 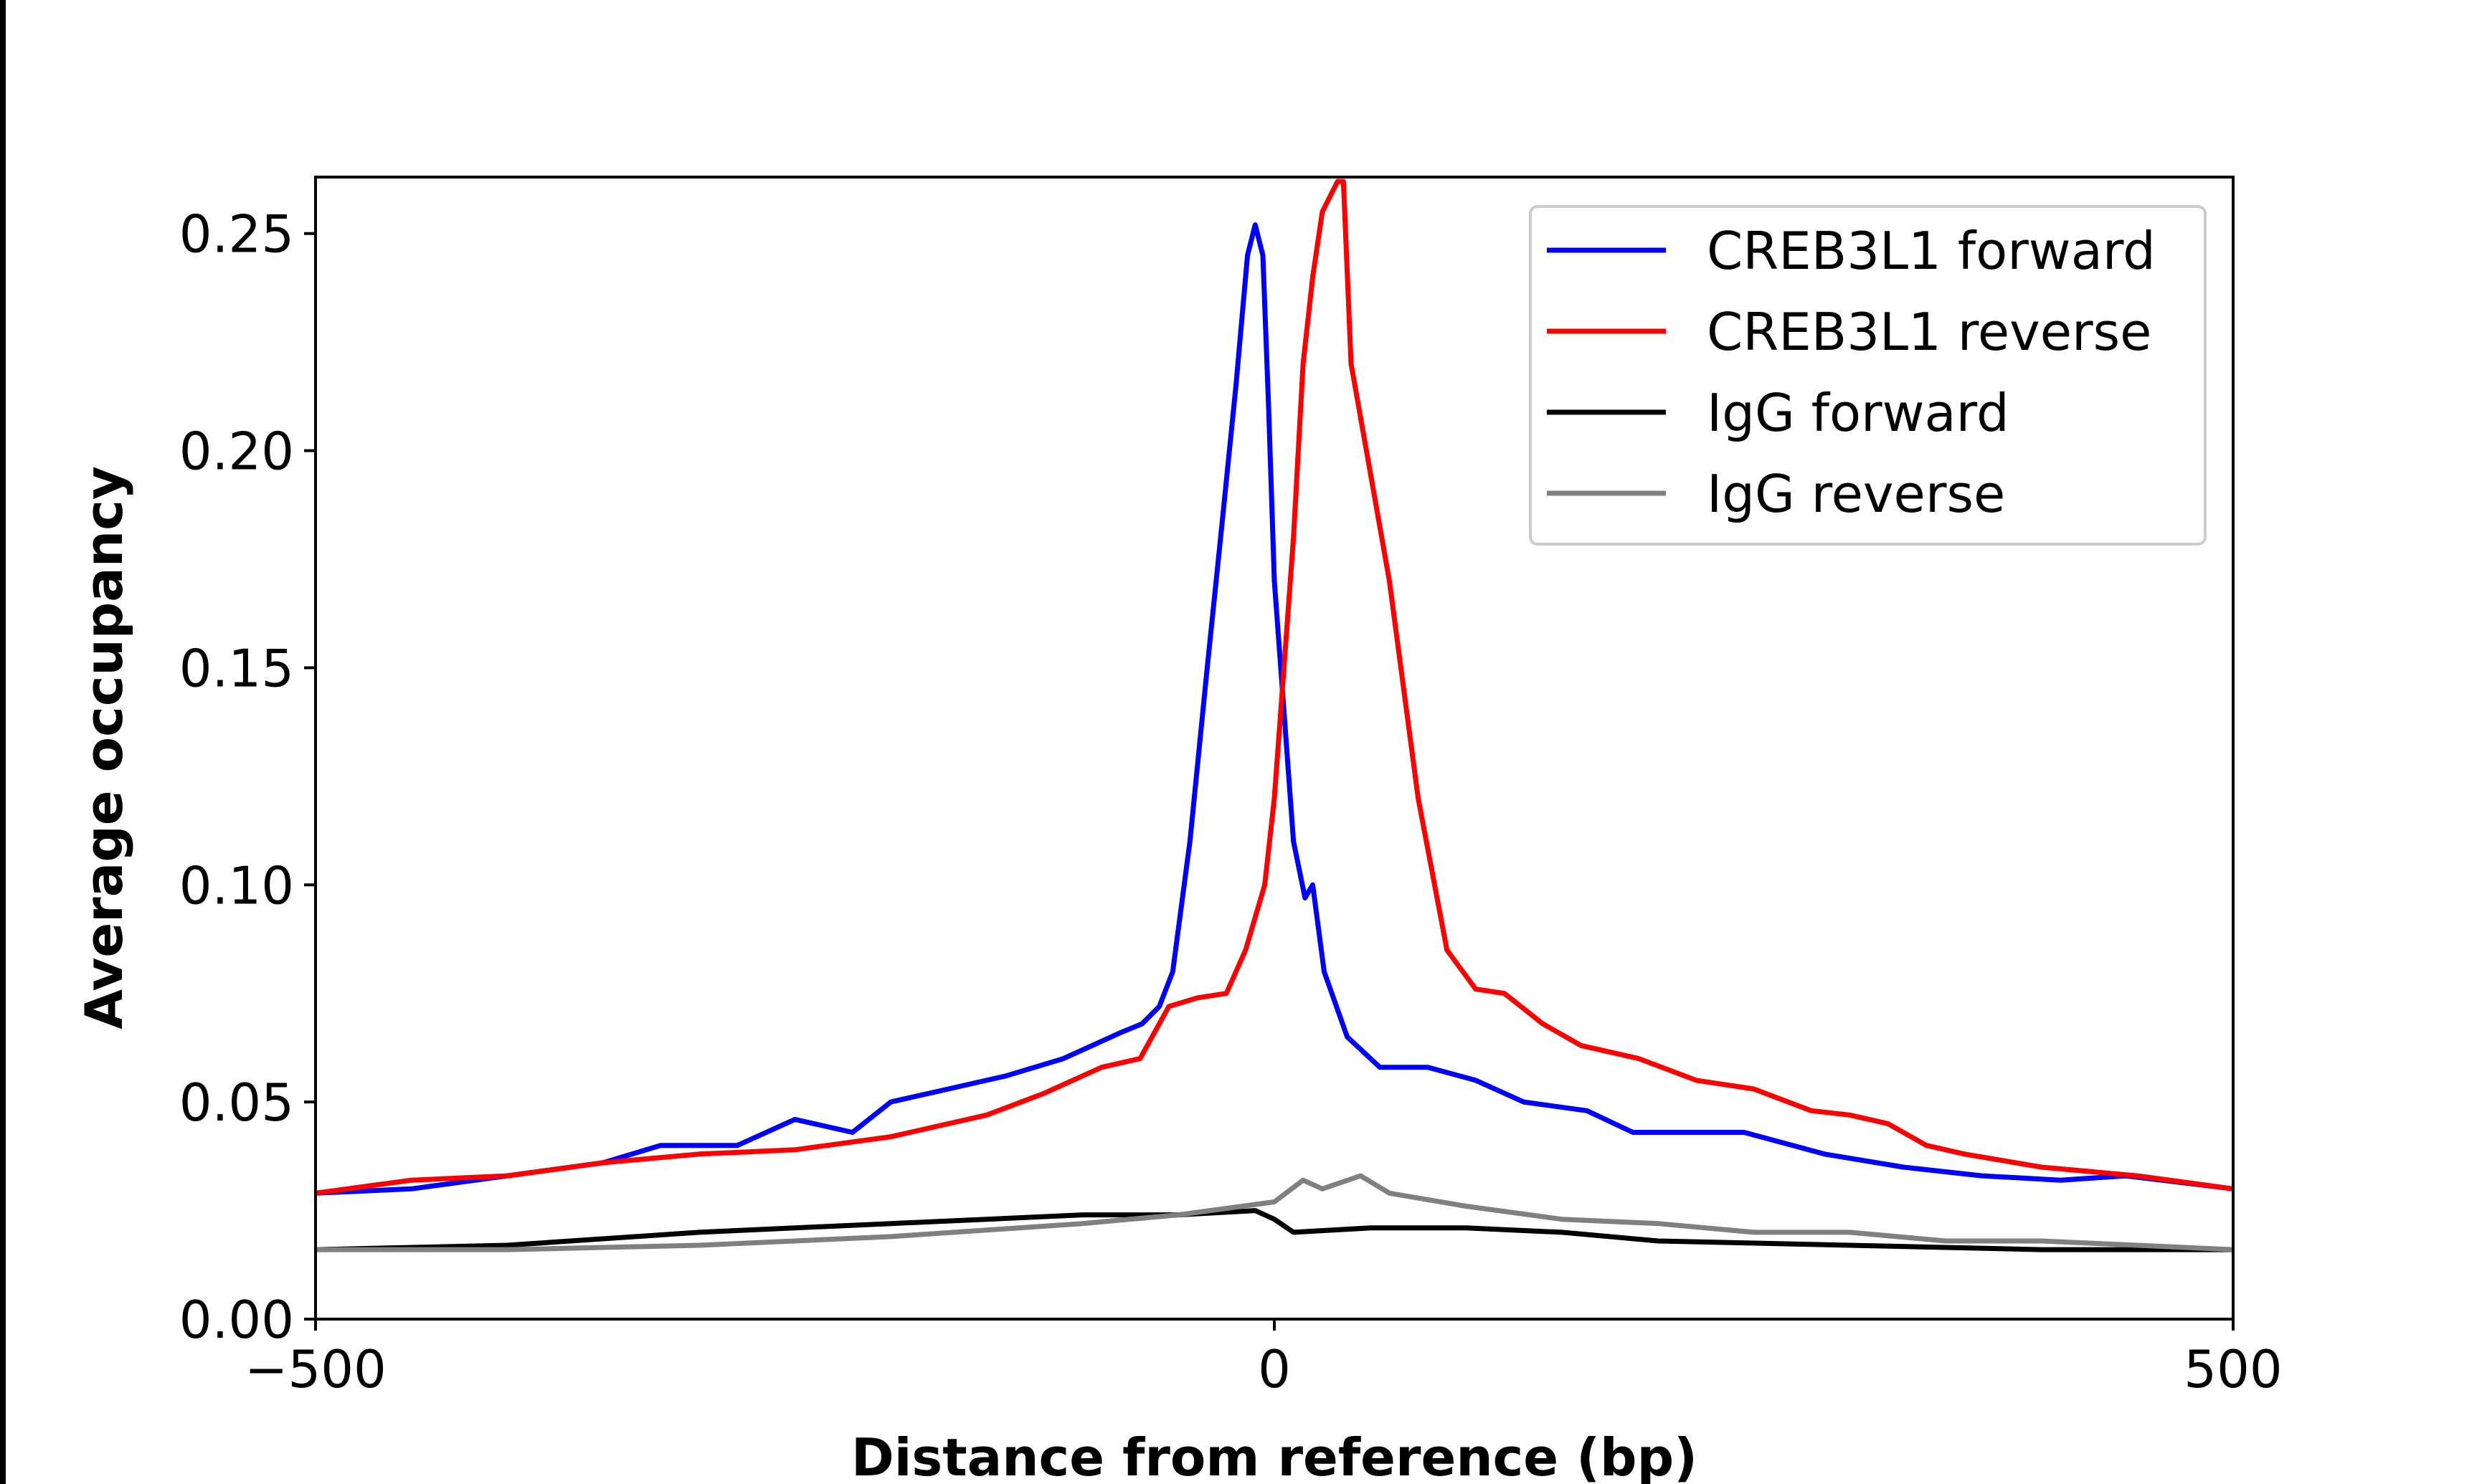 What do you see at coordinates (237, 1320) in the screenshot?
I see `y-tick-label: 0.00` at bounding box center [237, 1320].